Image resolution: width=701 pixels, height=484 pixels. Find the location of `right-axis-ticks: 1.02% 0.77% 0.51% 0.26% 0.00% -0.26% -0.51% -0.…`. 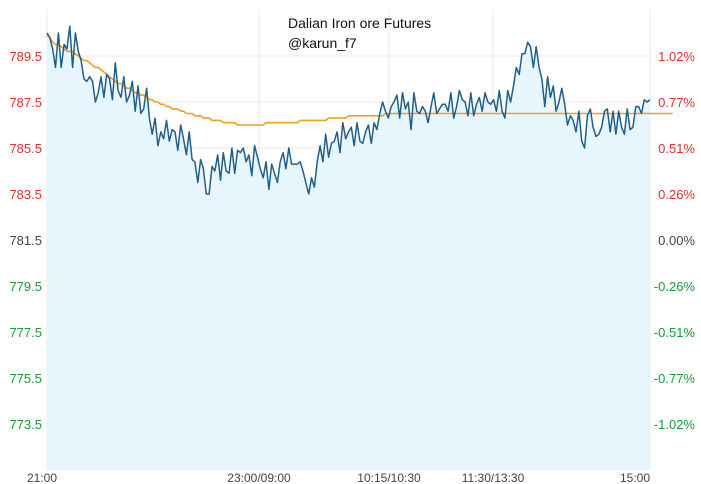

right-axis-ticks: 1.02% 0.77% 0.51% 0.26% 0.00% -0.26% -0.51% -0.… is located at coordinates (675, 240).